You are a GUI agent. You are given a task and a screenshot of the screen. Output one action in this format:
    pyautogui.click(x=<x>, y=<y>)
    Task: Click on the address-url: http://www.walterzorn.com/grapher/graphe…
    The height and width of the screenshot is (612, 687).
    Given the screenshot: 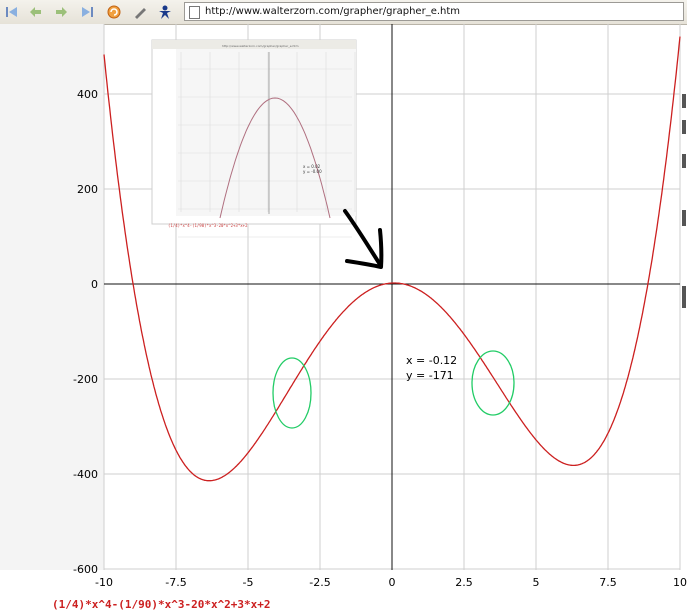 What is the action you would take?
    pyautogui.click(x=333, y=11)
    